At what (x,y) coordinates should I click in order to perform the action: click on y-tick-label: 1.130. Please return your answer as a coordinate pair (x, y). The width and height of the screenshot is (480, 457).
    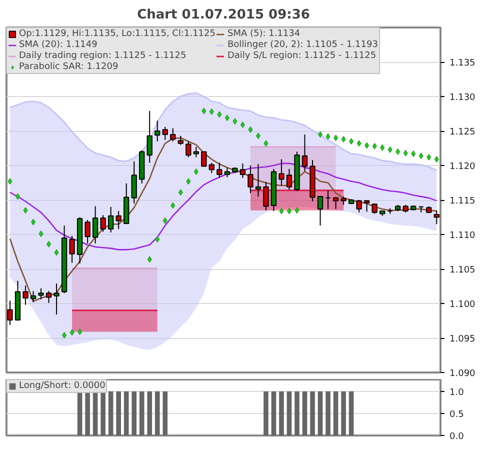
    Looking at the image, I should click on (463, 98).